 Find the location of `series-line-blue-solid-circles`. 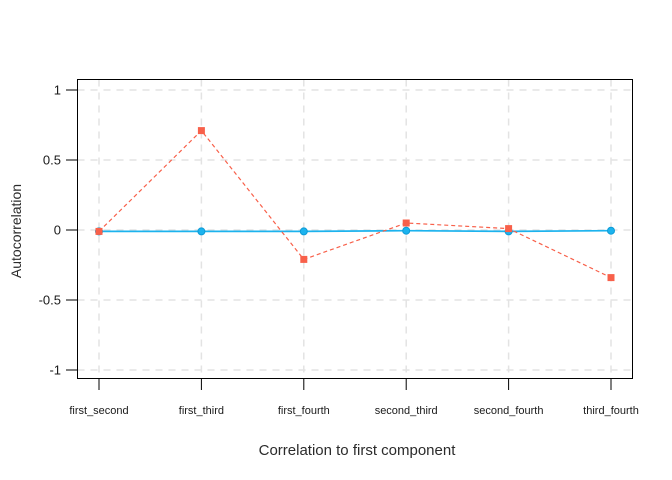

series-line-blue-solid-circles is located at coordinates (355, 231).